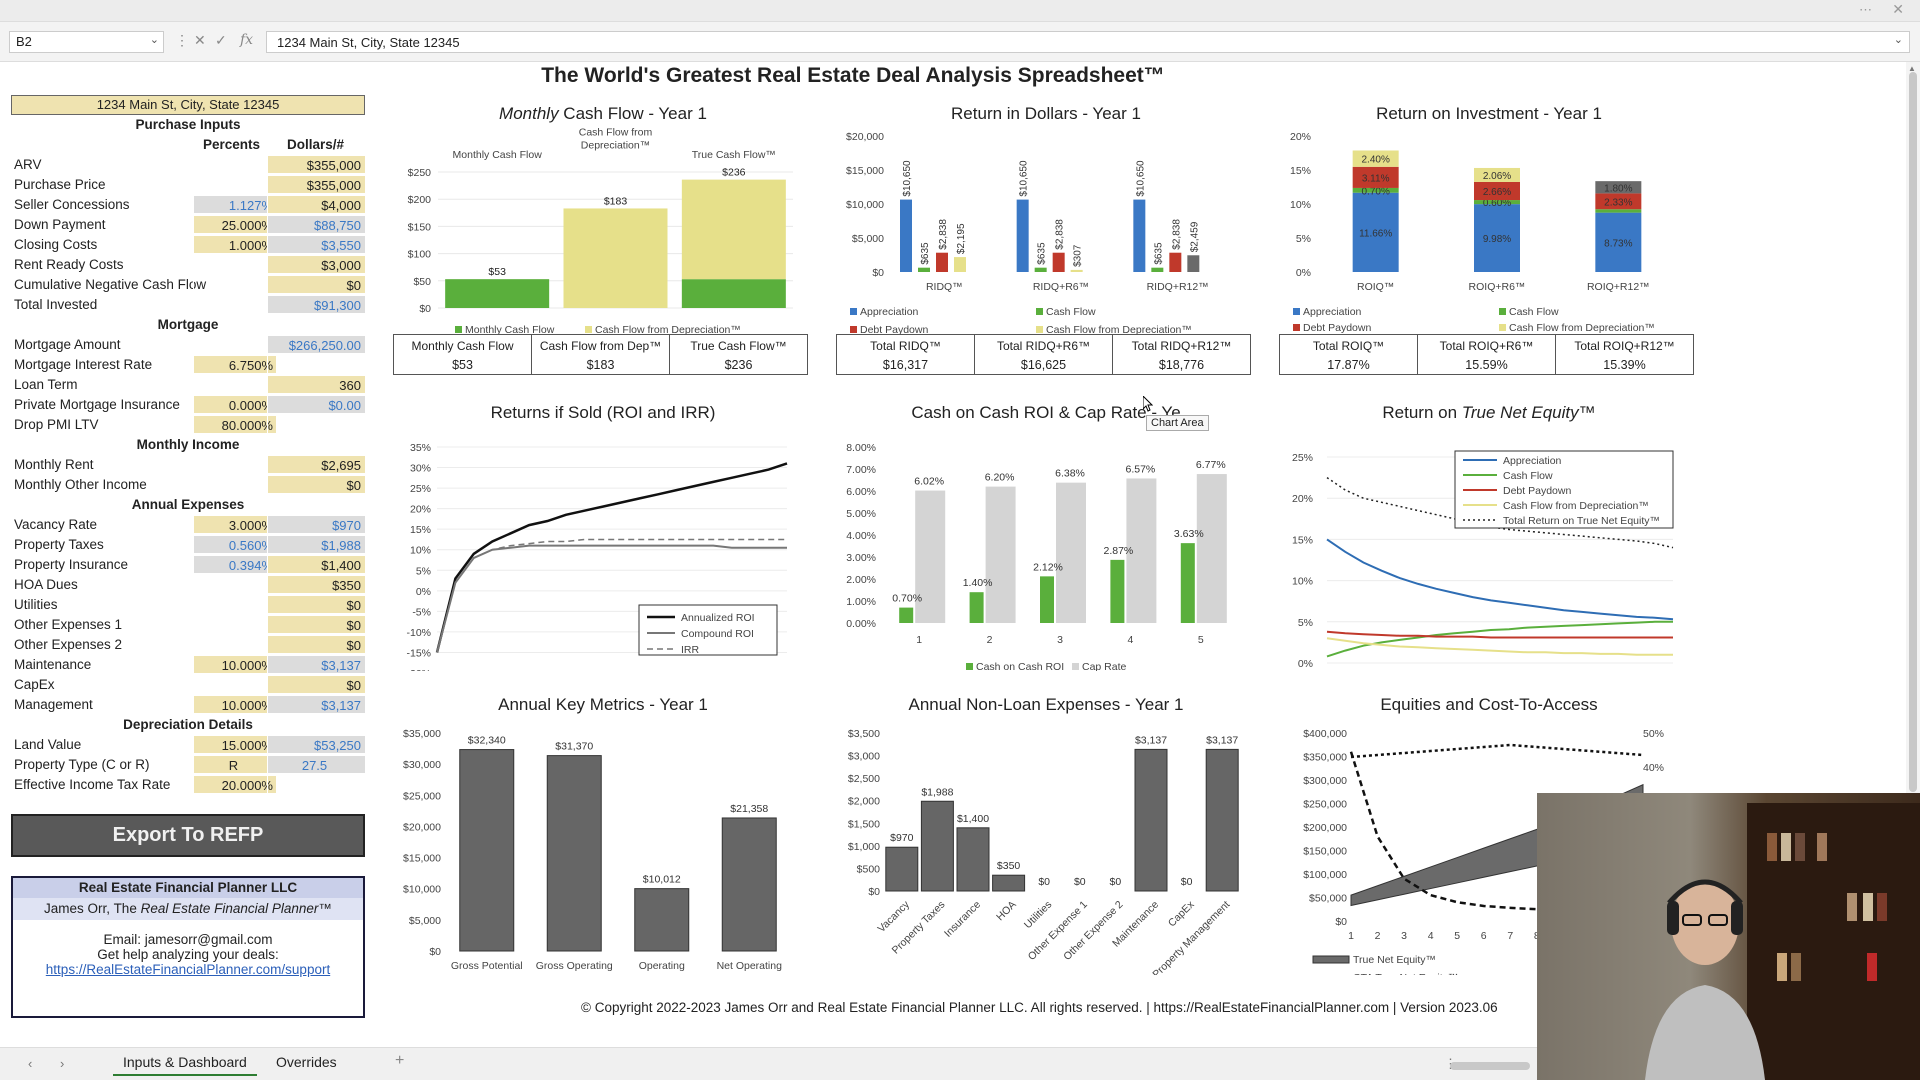 The width and height of the screenshot is (1920, 1080). Describe the element at coordinates (316, 244) in the screenshot. I see `dollar-cell: $3,550` at that location.